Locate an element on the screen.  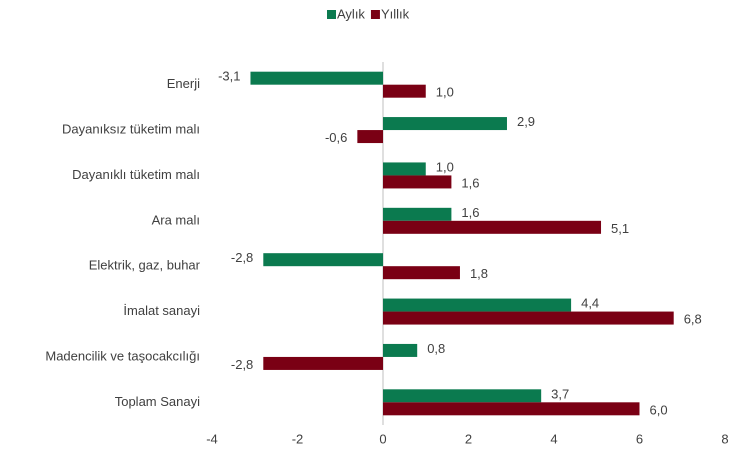
x-tick-label: -2 is located at coordinates (298, 438).